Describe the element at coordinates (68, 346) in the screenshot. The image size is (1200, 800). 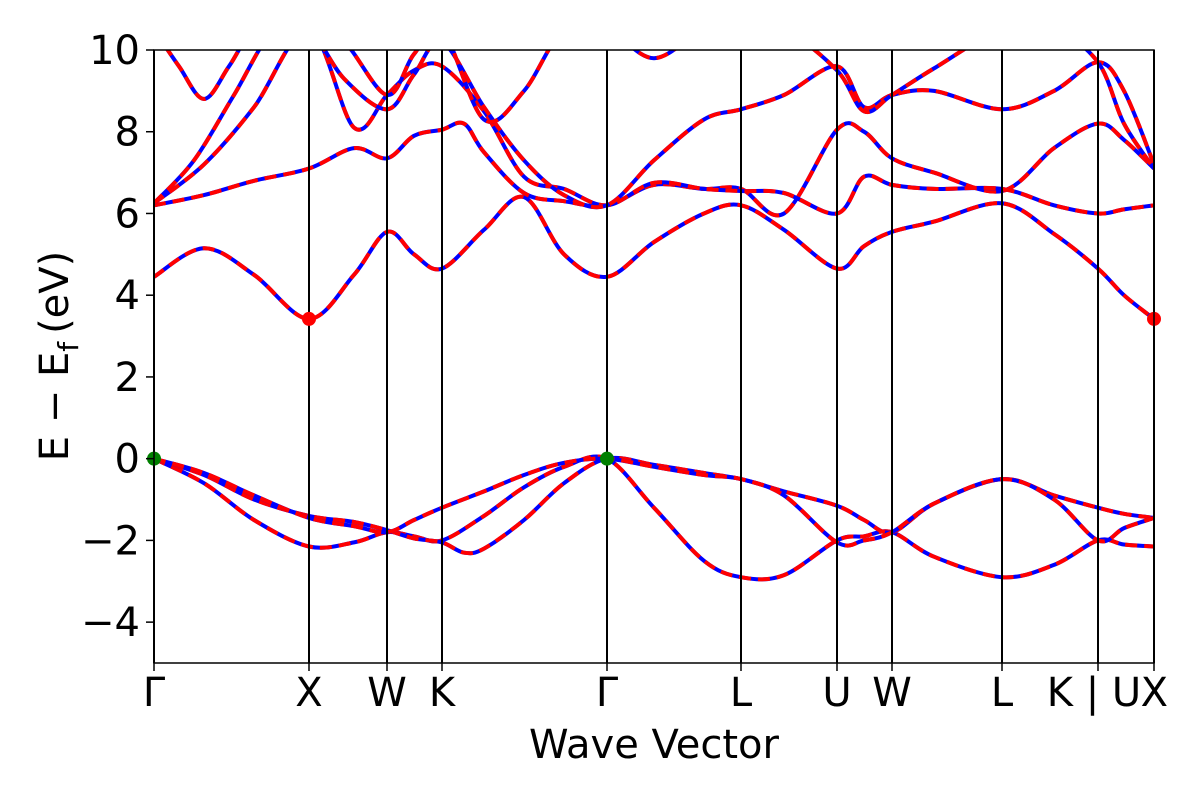
I see `y-axis-title-subscript: f` at that location.